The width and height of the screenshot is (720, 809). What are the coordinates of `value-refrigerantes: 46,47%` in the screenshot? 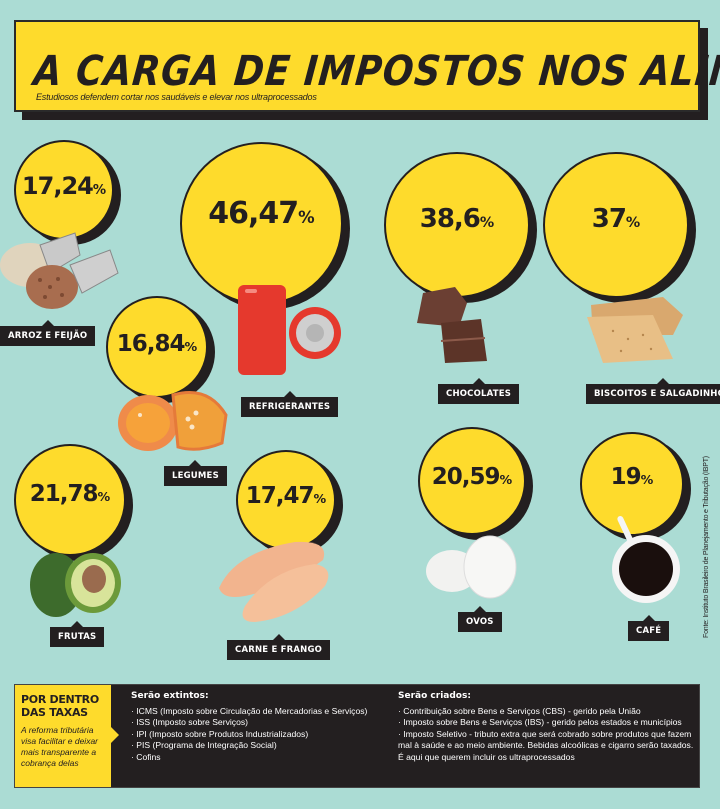 It's located at (261, 213).